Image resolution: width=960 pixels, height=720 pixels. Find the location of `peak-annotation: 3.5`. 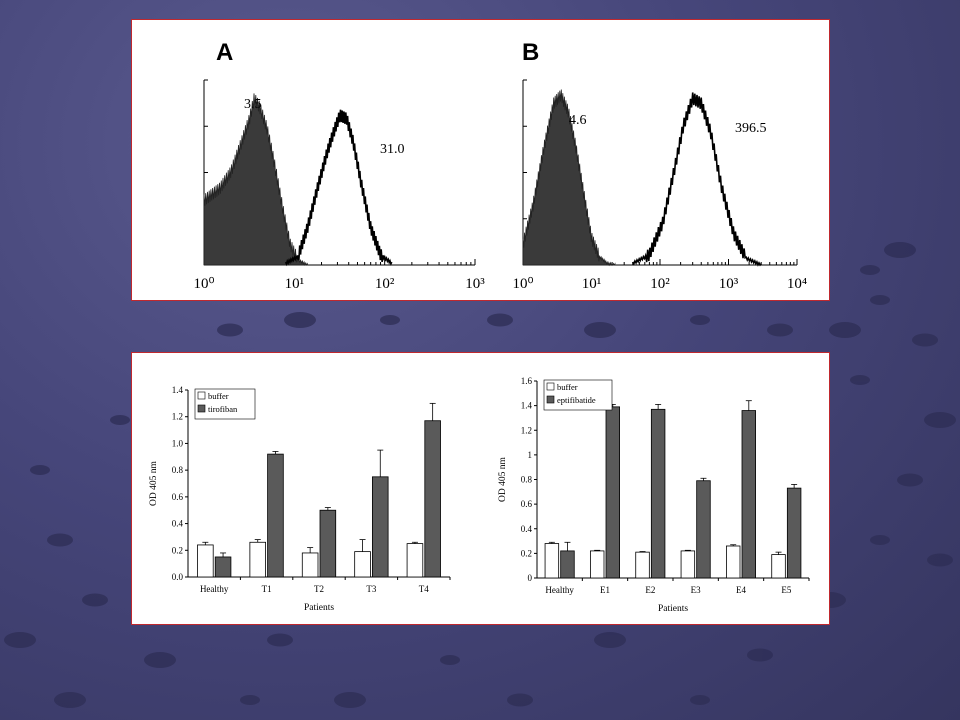

peak-annotation: 3.5 is located at coordinates (253, 104).